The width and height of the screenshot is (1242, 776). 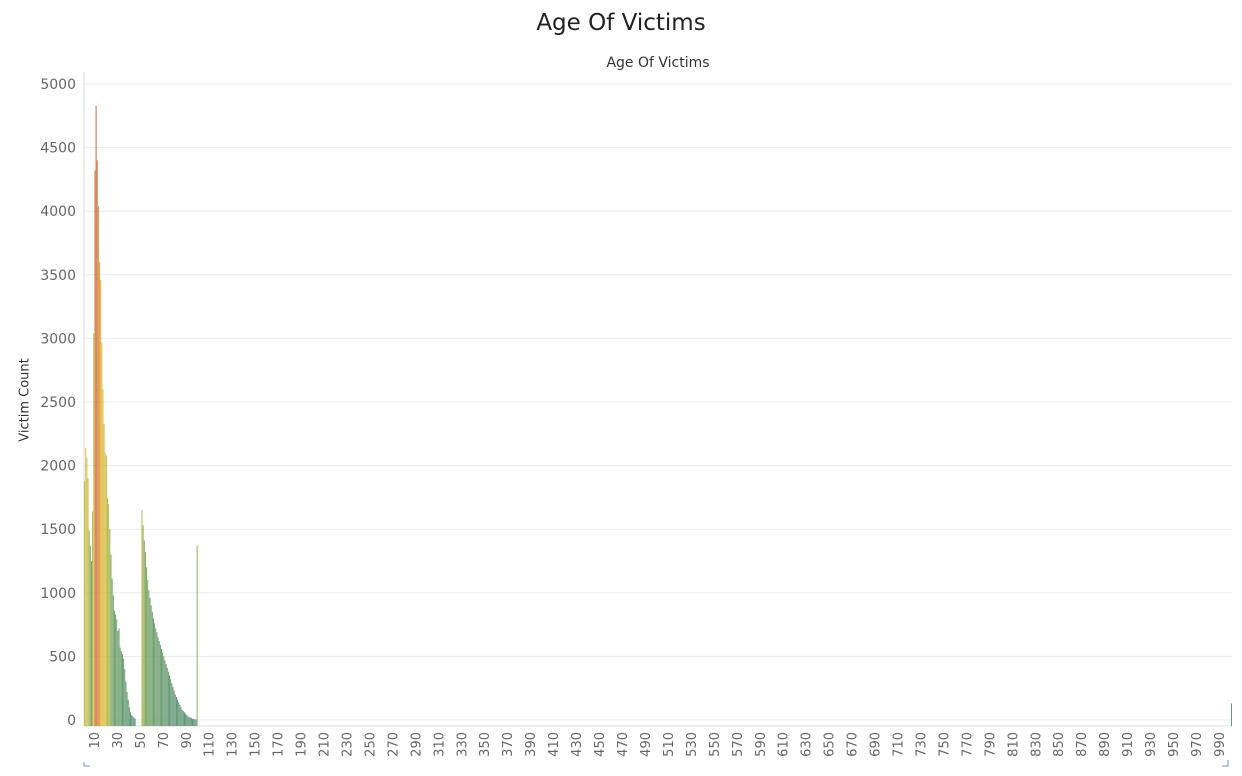 What do you see at coordinates (58, 594) in the screenshot?
I see `y-tick-label: 1000` at bounding box center [58, 594].